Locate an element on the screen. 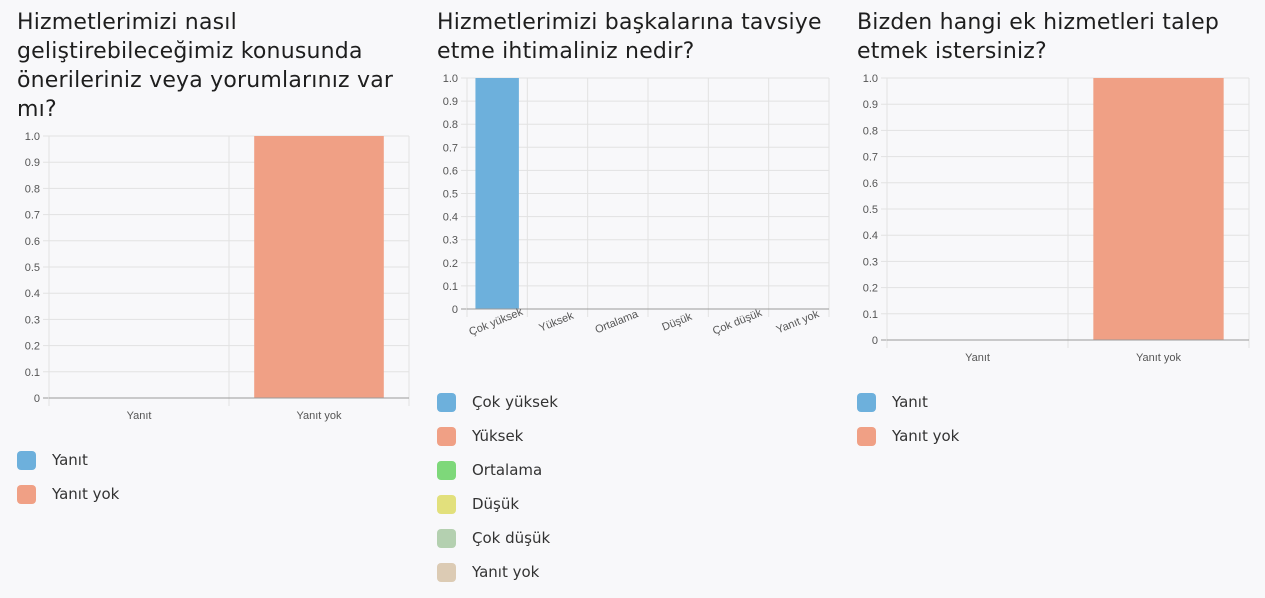 This screenshot has width=1265, height=598. legend-label: Düşük is located at coordinates (496, 504).